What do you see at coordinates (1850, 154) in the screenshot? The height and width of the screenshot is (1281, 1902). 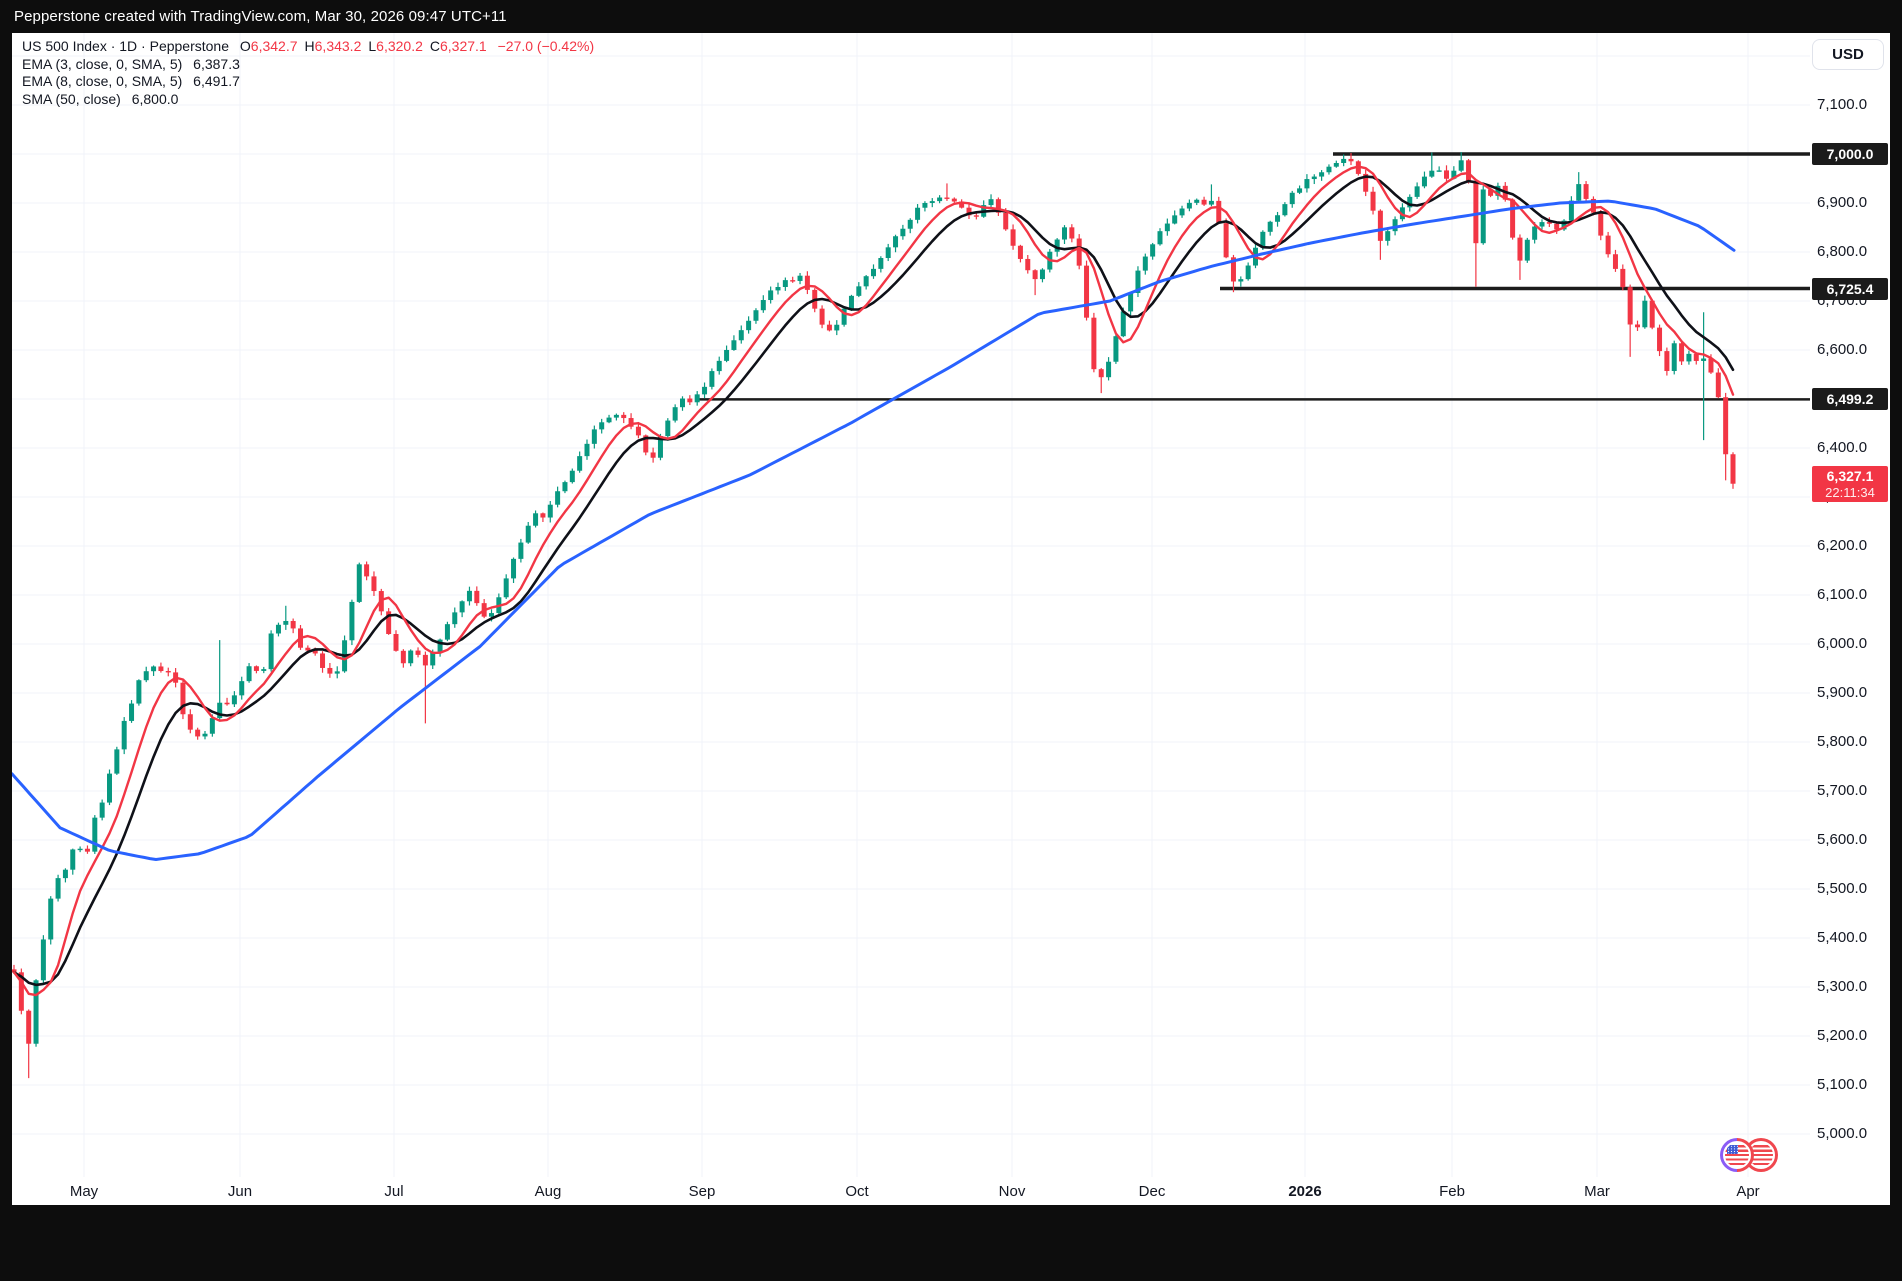 I see `price-level-tag: 7,000.0` at bounding box center [1850, 154].